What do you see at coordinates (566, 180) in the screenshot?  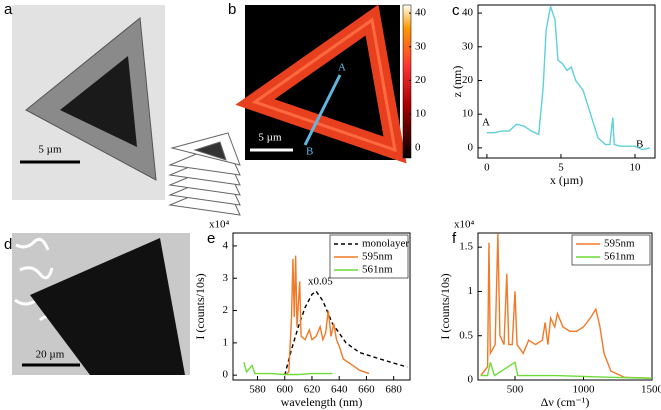 I see `x-axis-label: x (µm)` at bounding box center [566, 180].